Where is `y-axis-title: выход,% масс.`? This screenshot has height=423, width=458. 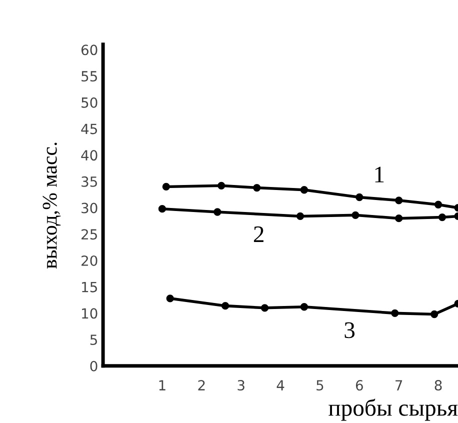 y-axis-title: выход,% масс. is located at coordinates (51, 205).